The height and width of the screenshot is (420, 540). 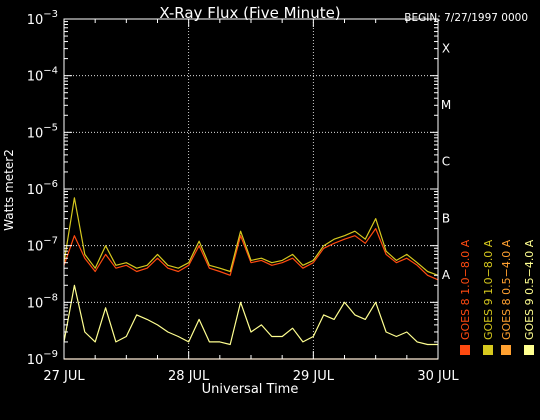 I want to click on y-tick-exponent: −6, so click(x=50, y=184).